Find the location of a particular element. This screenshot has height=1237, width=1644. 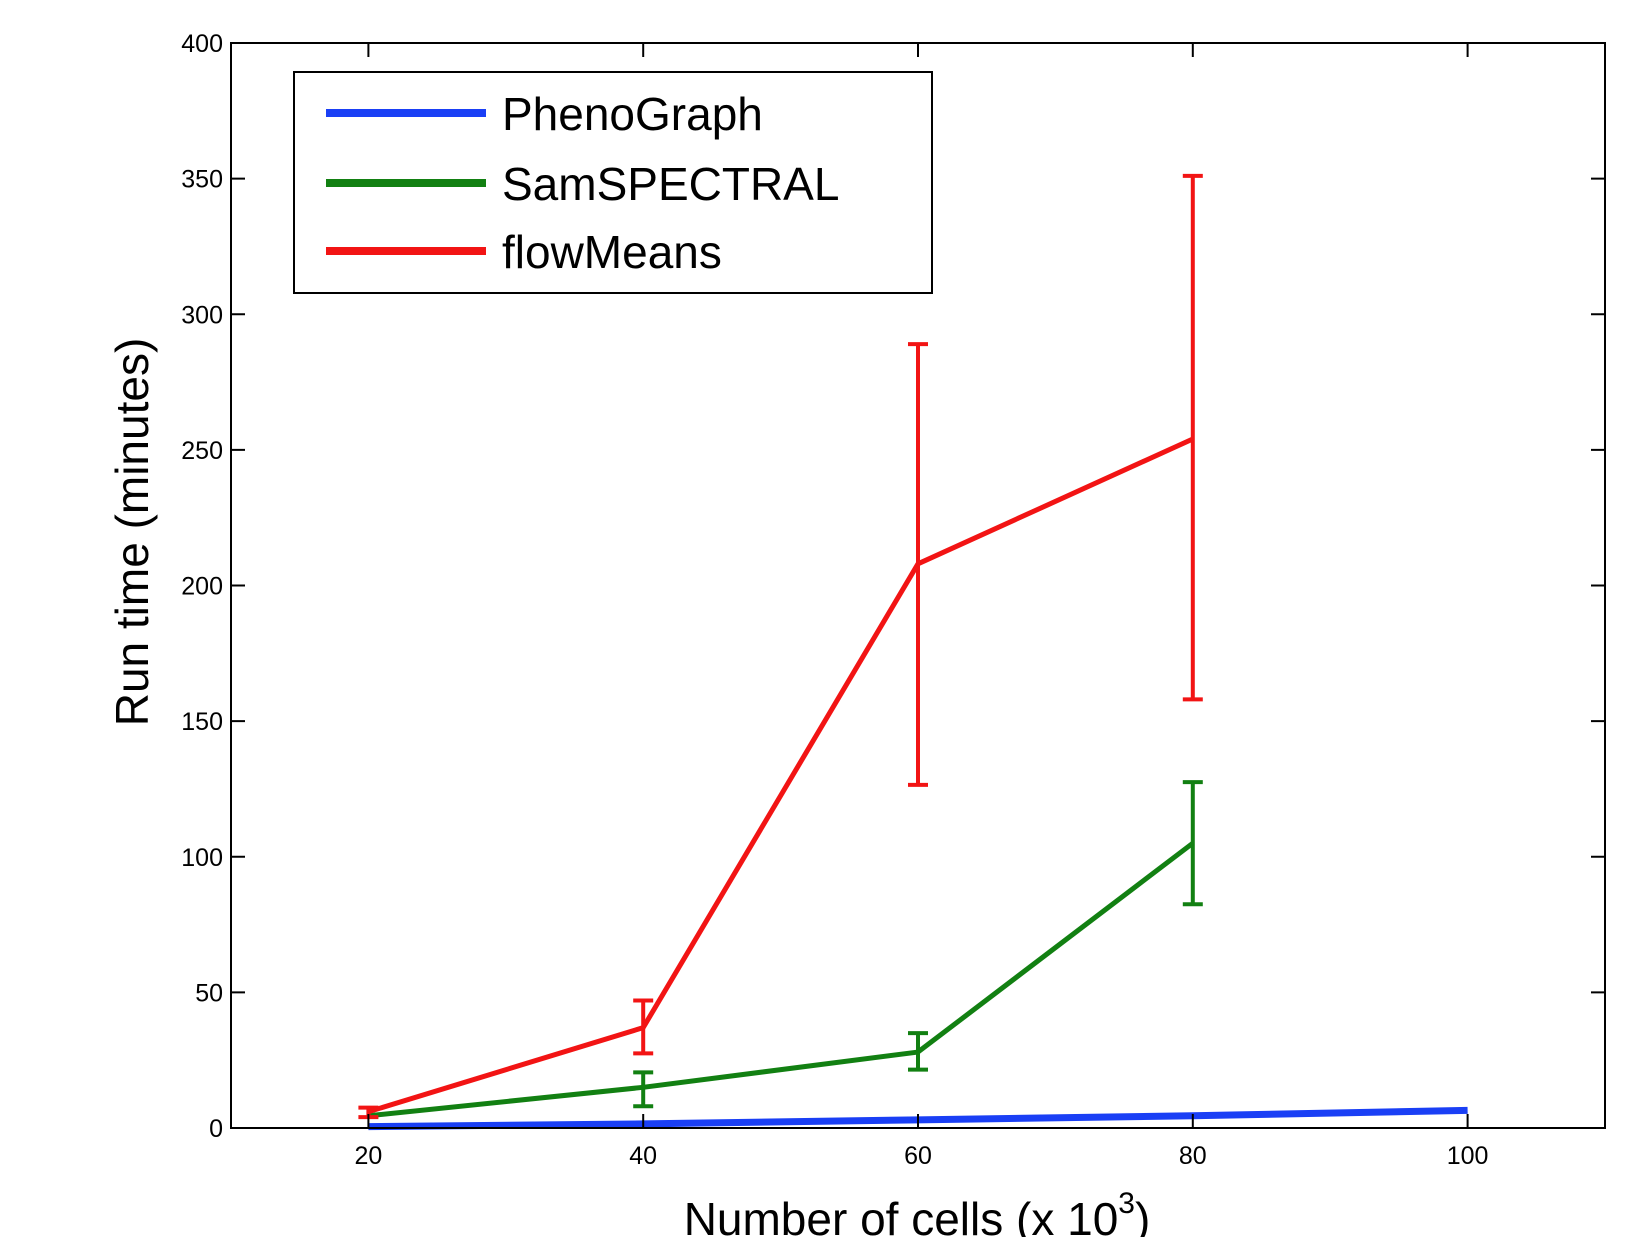

x-axis-title: Number of cells (x 103) is located at coordinates (917, 1212).